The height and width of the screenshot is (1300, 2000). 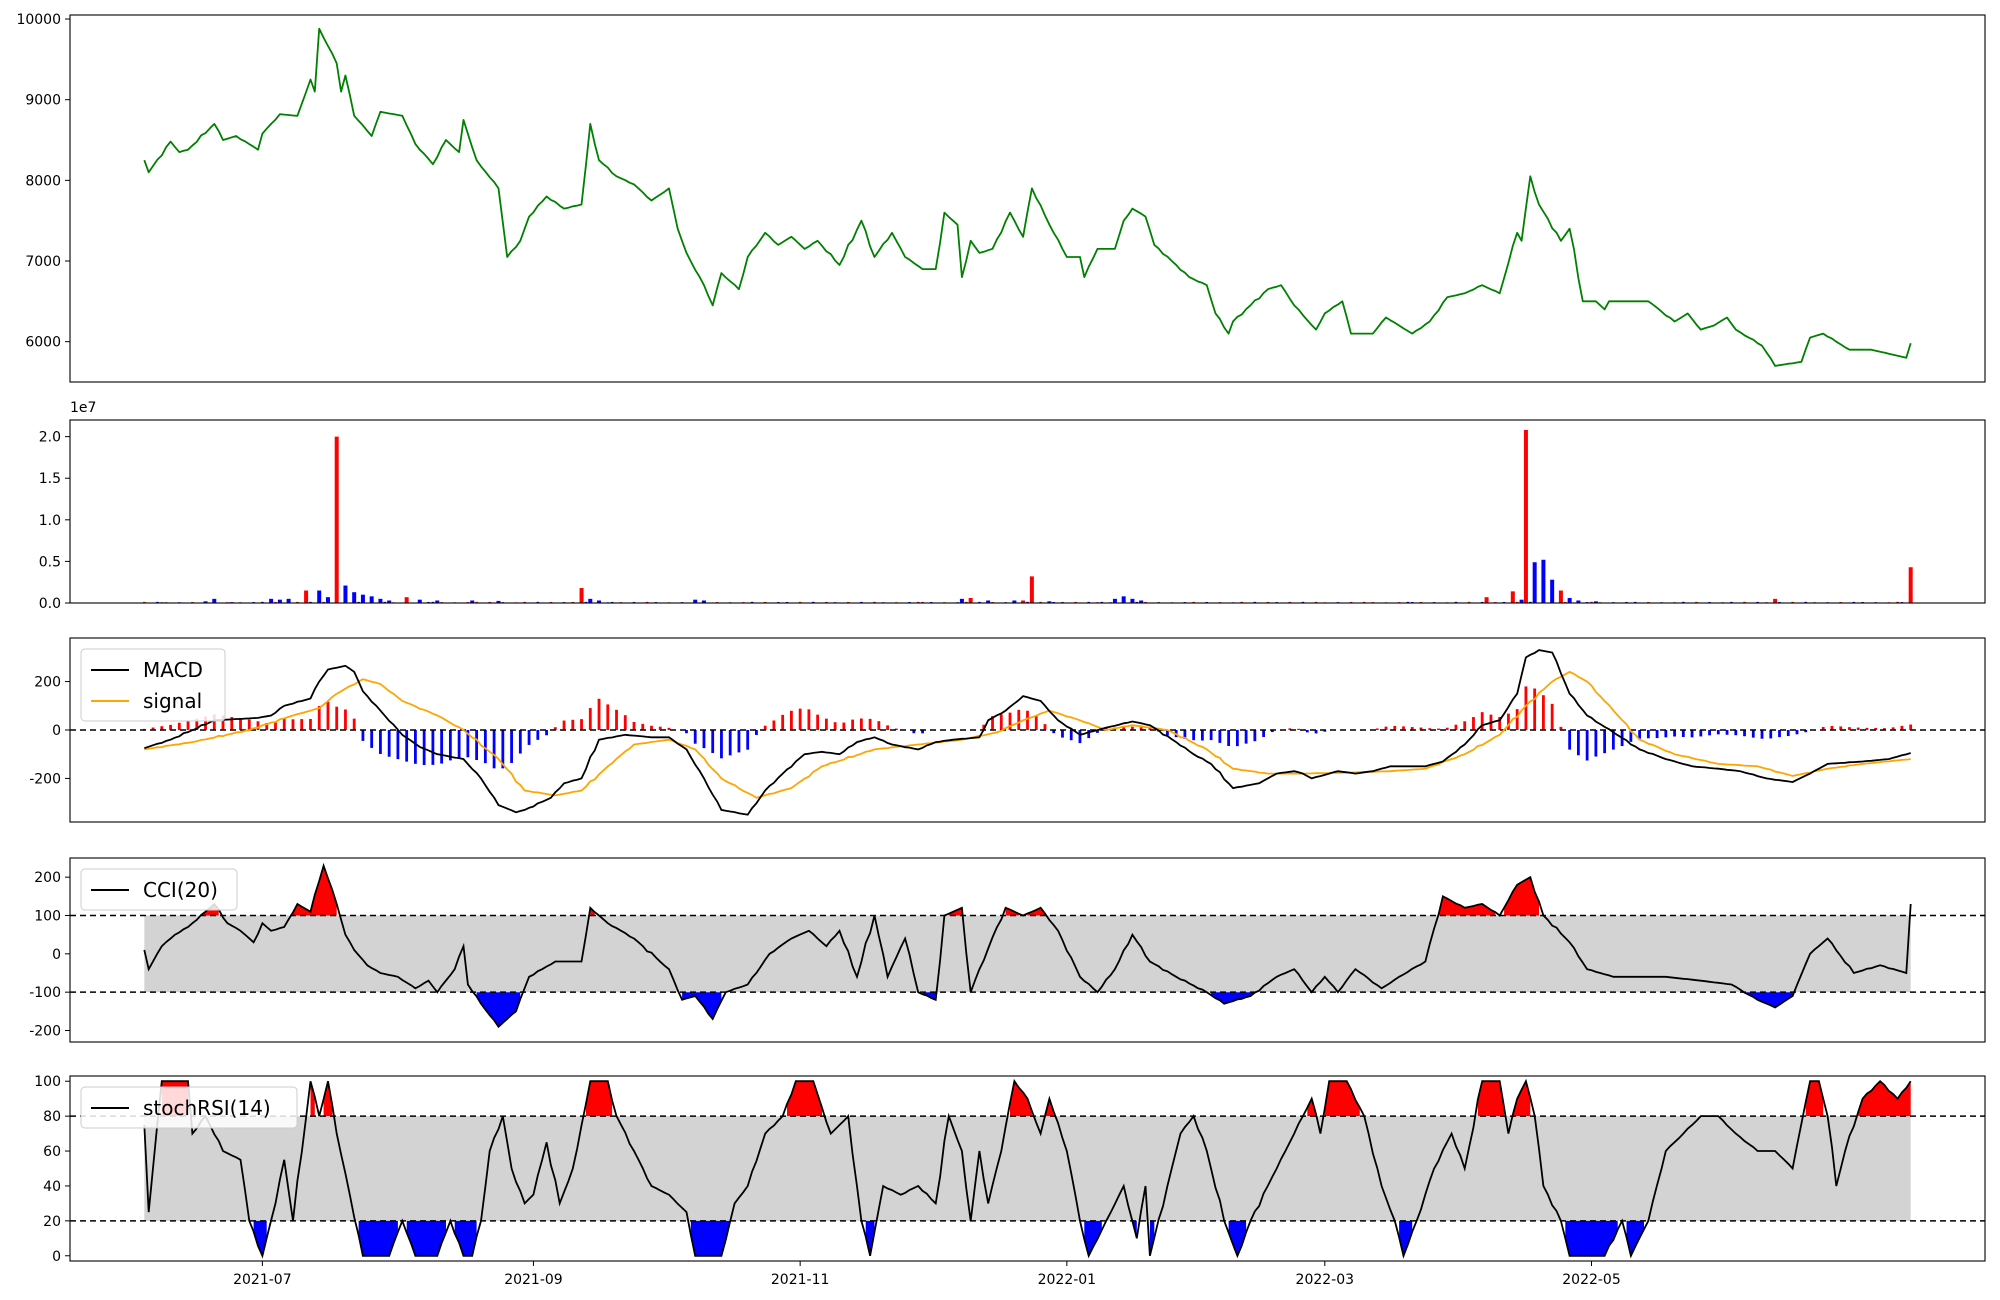 I want to click on macd-legend-label: MACD, so click(x=173, y=670).